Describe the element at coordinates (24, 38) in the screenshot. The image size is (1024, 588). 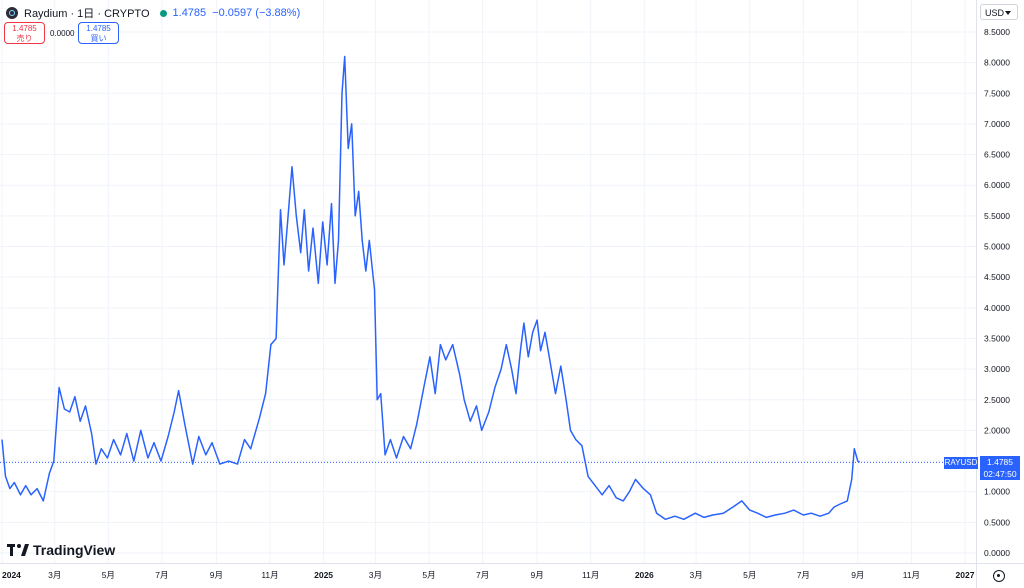
I see `sell-label: 売り` at that location.